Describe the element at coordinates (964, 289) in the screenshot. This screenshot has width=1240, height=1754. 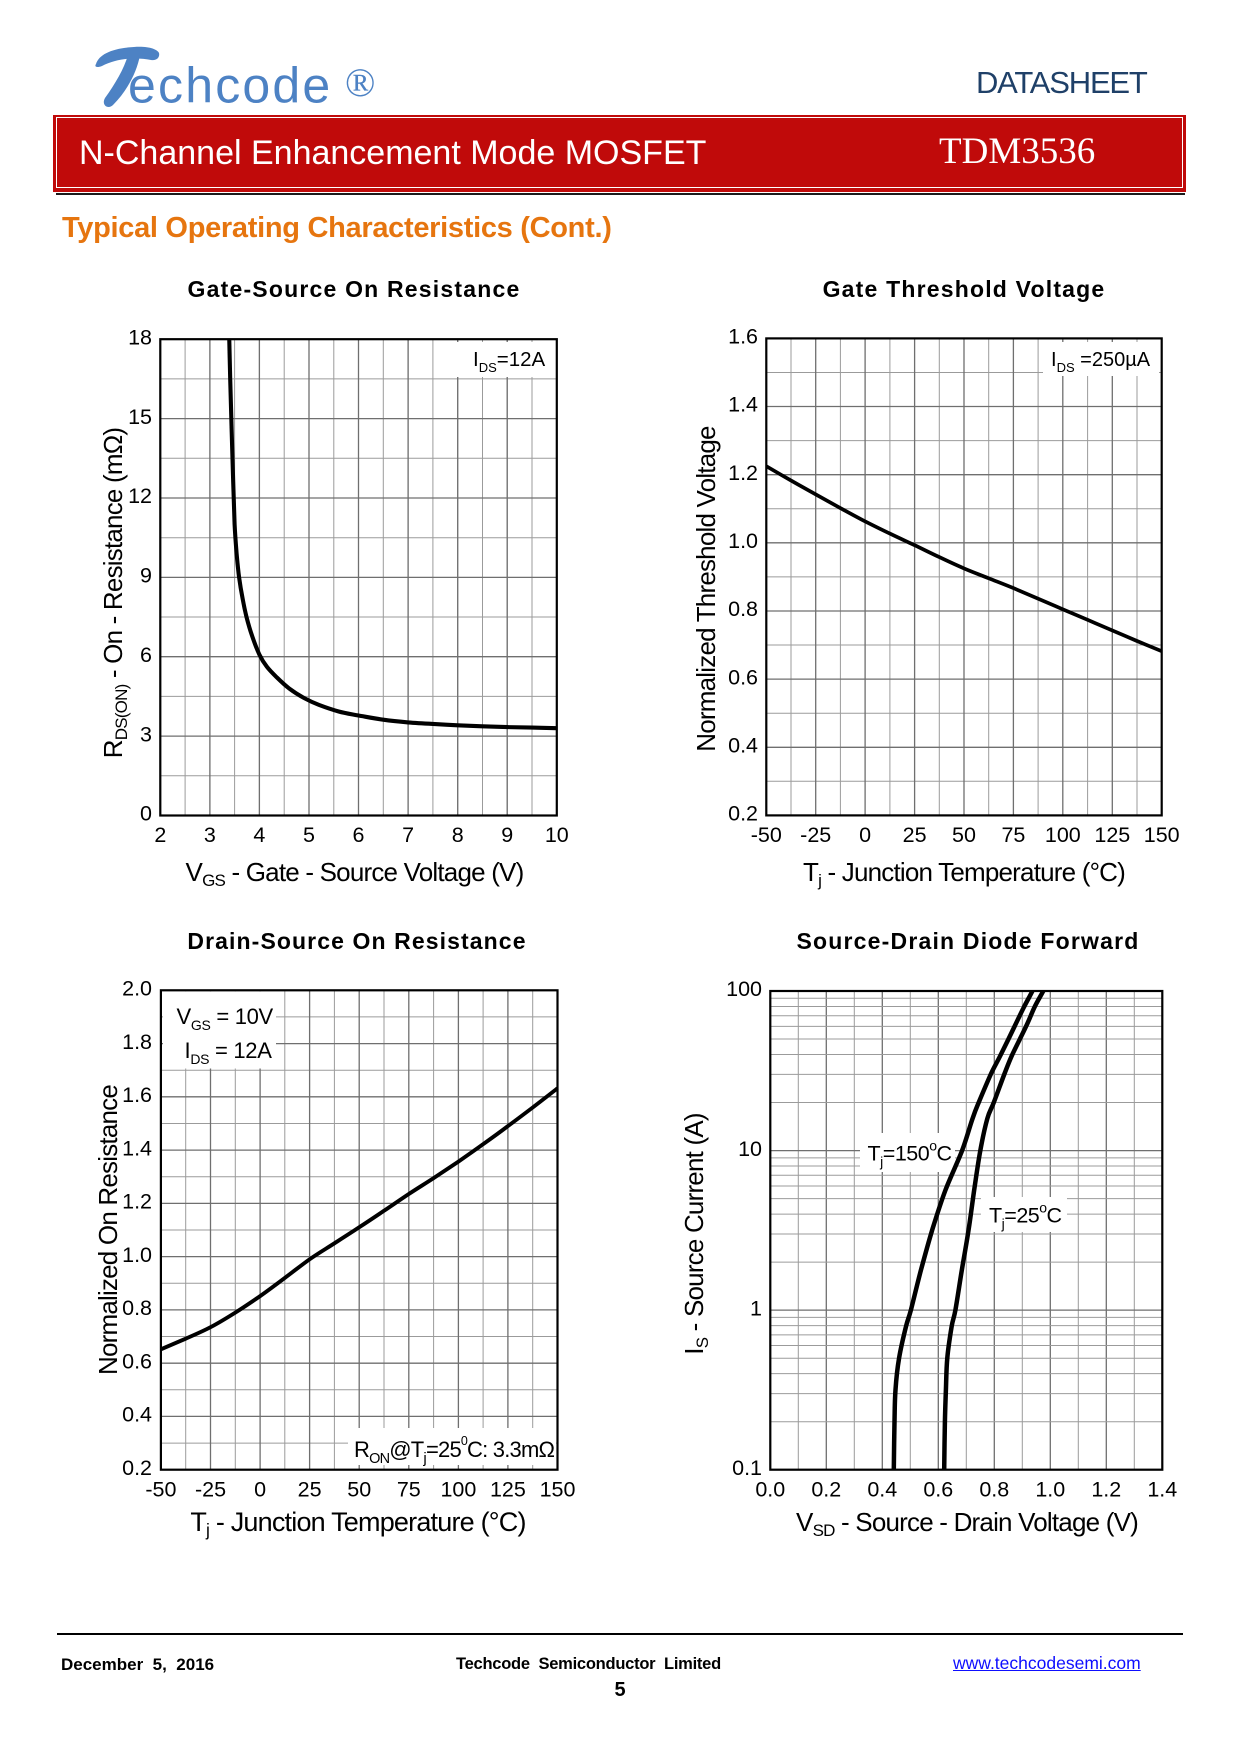
I see `svg-text: Gate Threshold Voltage` at that location.